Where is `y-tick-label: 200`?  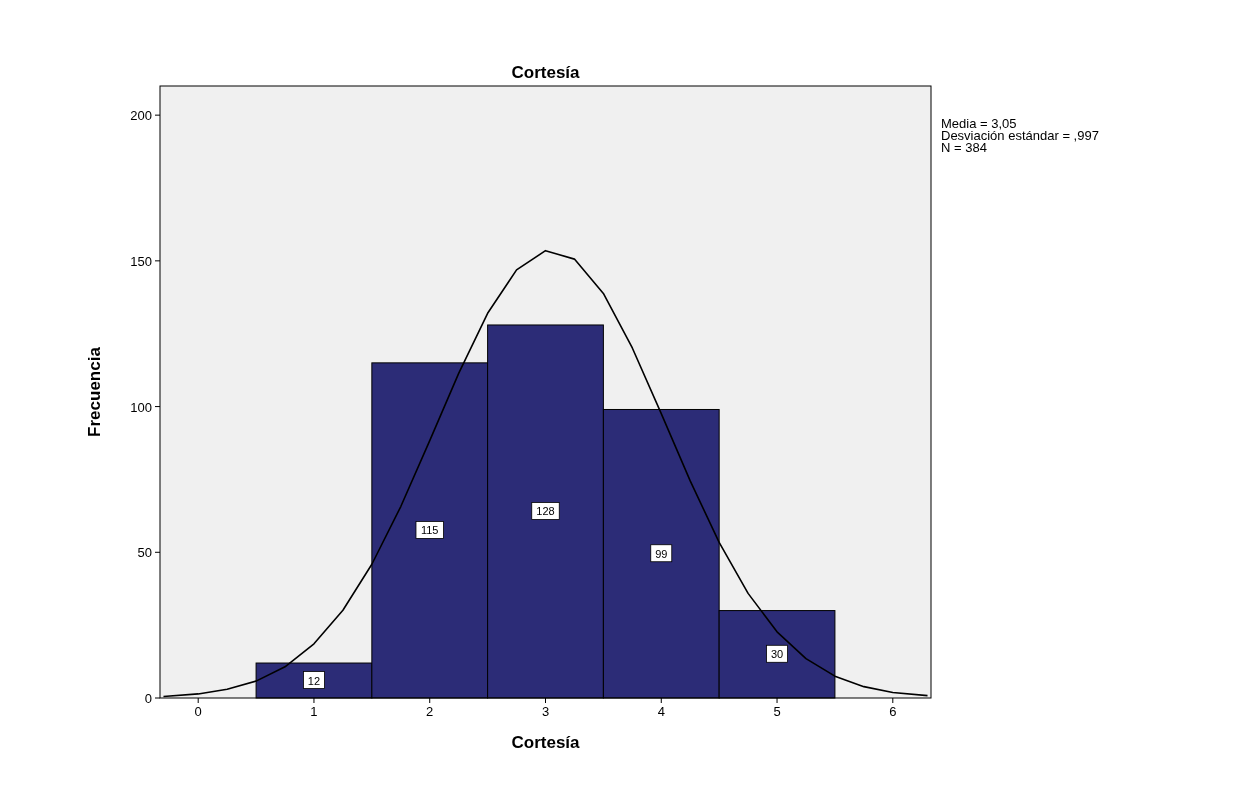
y-tick-label: 200 is located at coordinates (141, 116).